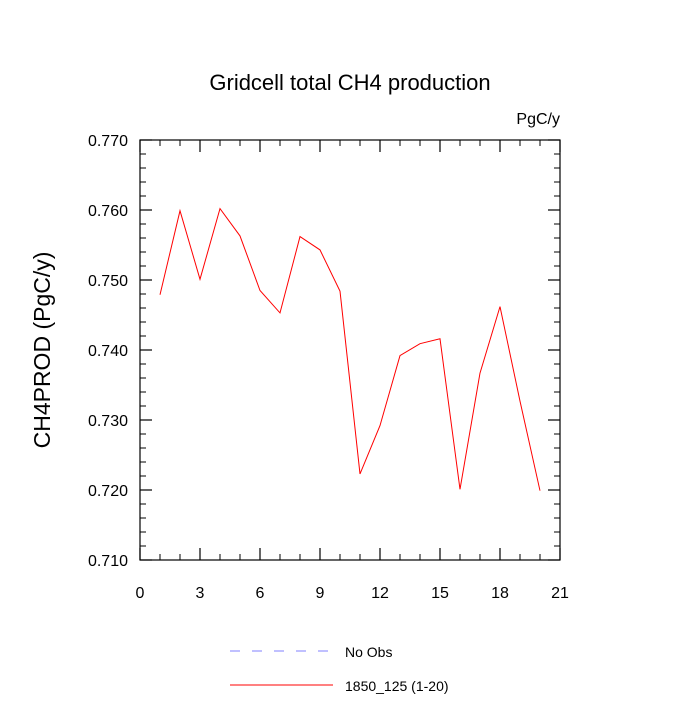 The image size is (700, 705). Describe the element at coordinates (108, 421) in the screenshot. I see `y-tick-label: 0.730` at that location.